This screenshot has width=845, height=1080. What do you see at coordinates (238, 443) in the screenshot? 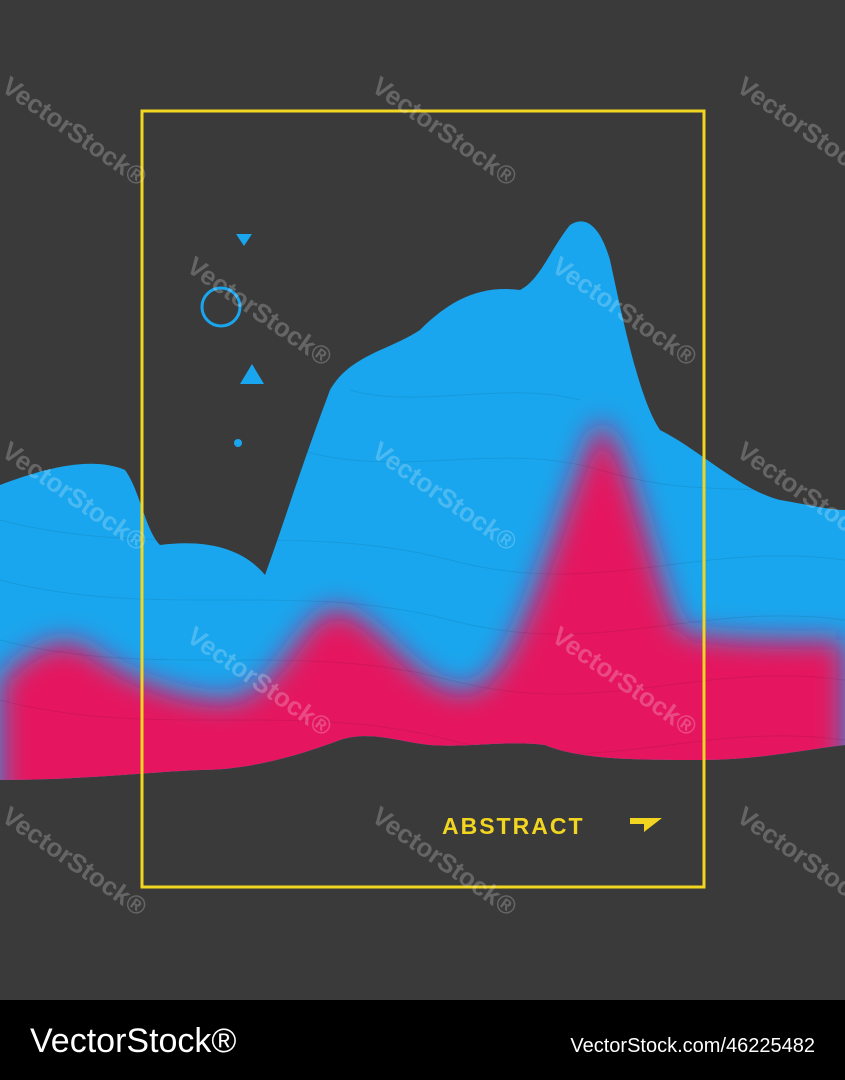
I see `dot` at bounding box center [238, 443].